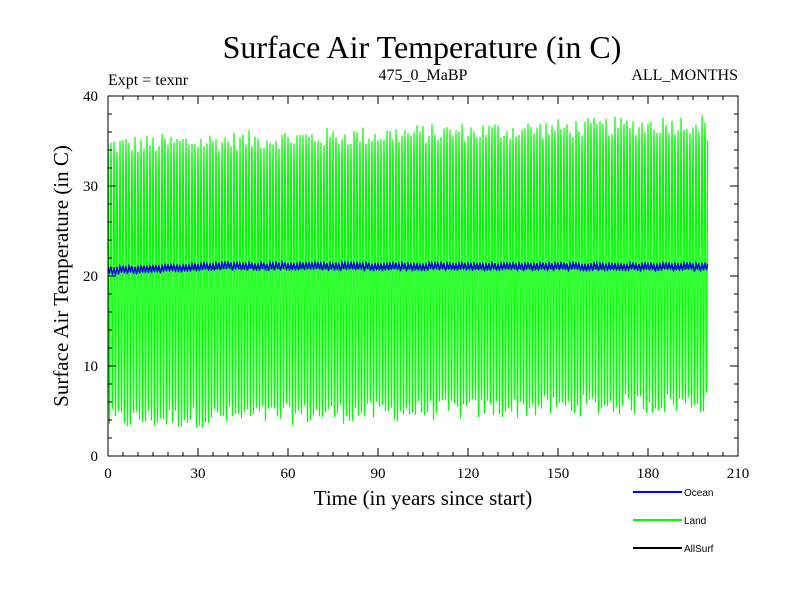 This screenshot has width=800, height=600. Describe the element at coordinates (423, 75) in the screenshot. I see `period-label: 475_0_MaBP` at that location.